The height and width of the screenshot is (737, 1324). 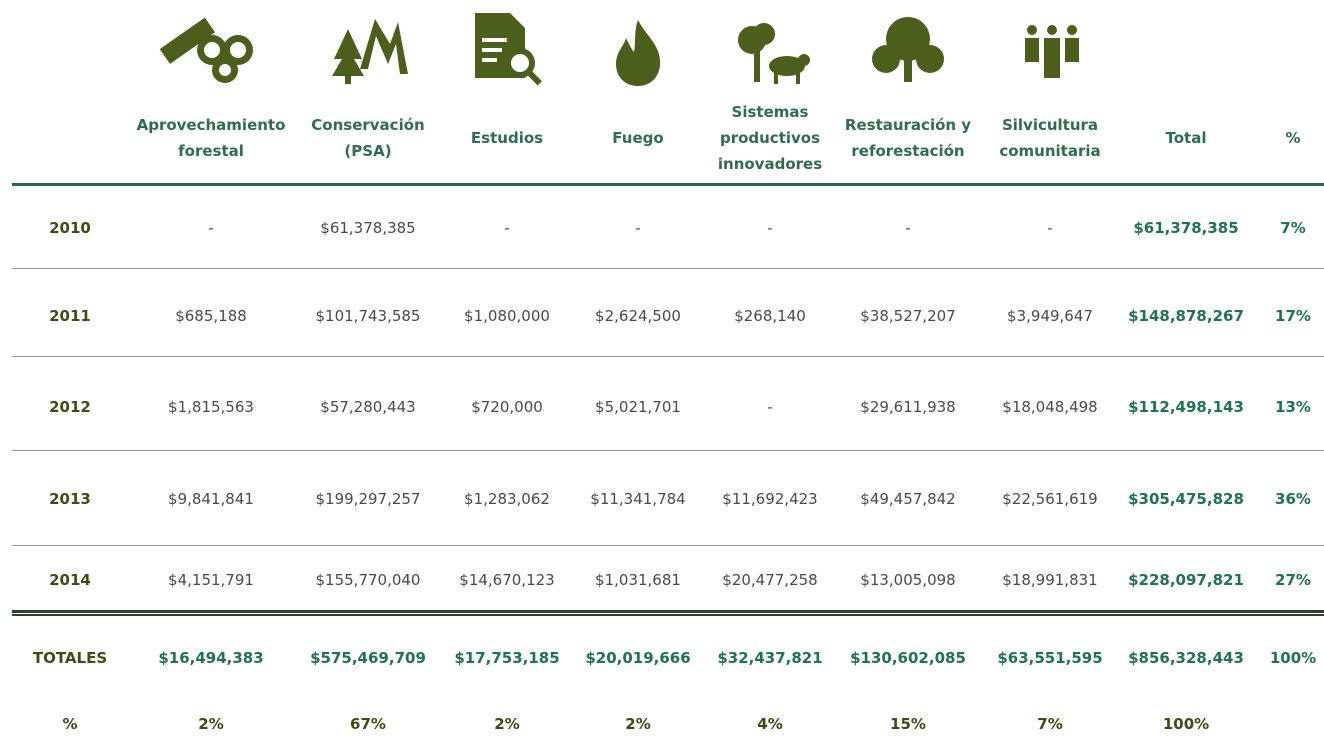 What do you see at coordinates (1293, 580) in the screenshot?
I see `cell: 27%` at bounding box center [1293, 580].